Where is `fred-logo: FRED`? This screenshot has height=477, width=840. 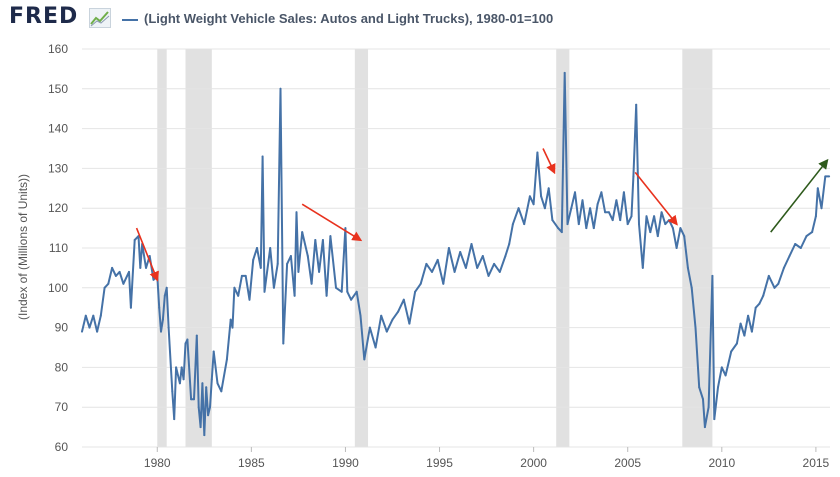
fred-logo: FRED is located at coordinates (44, 16).